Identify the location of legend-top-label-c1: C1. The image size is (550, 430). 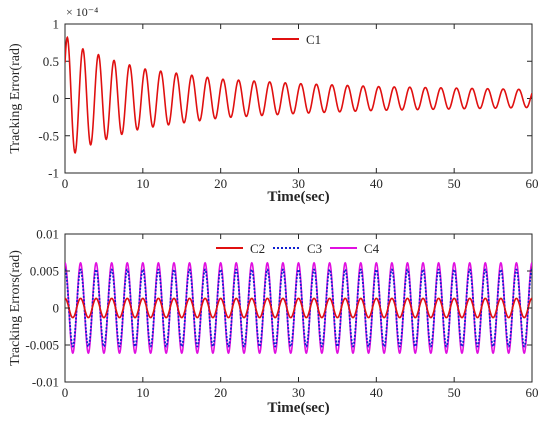
(313, 39).